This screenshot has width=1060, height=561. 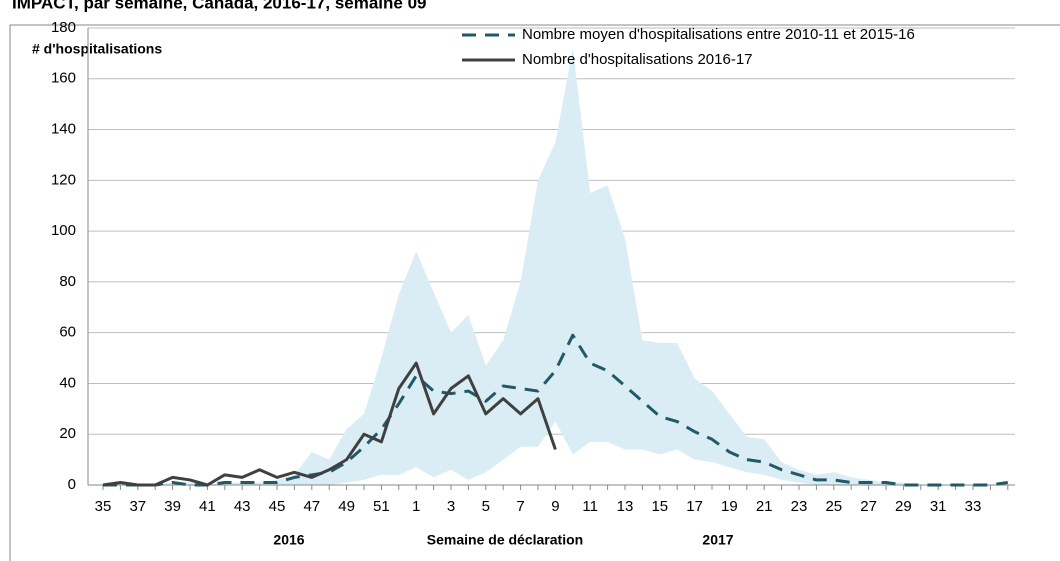 I want to click on x-tick-label: 43, so click(x=242, y=506).